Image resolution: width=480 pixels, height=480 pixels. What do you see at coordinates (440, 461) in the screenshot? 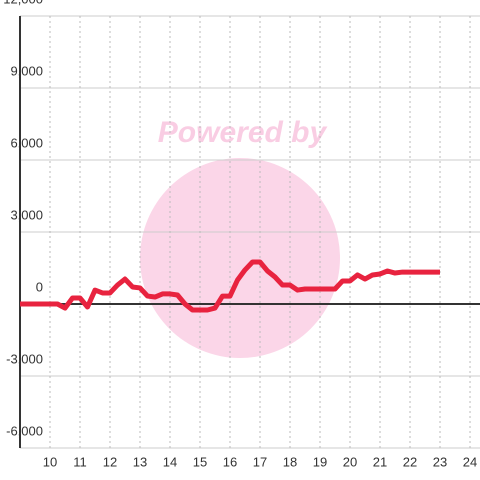
I see `x-tick-label: 23` at bounding box center [440, 461].